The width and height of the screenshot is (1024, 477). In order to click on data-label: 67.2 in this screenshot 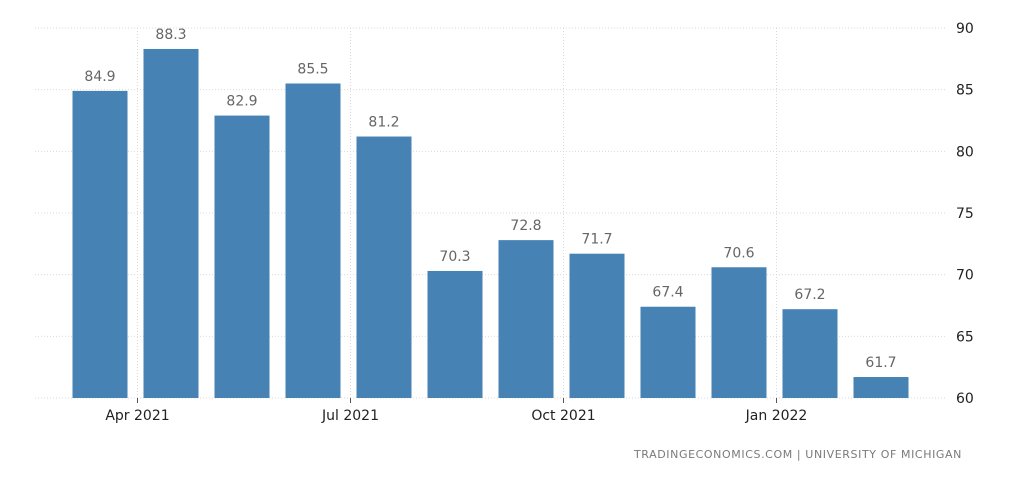, I will do `click(809, 295)`.